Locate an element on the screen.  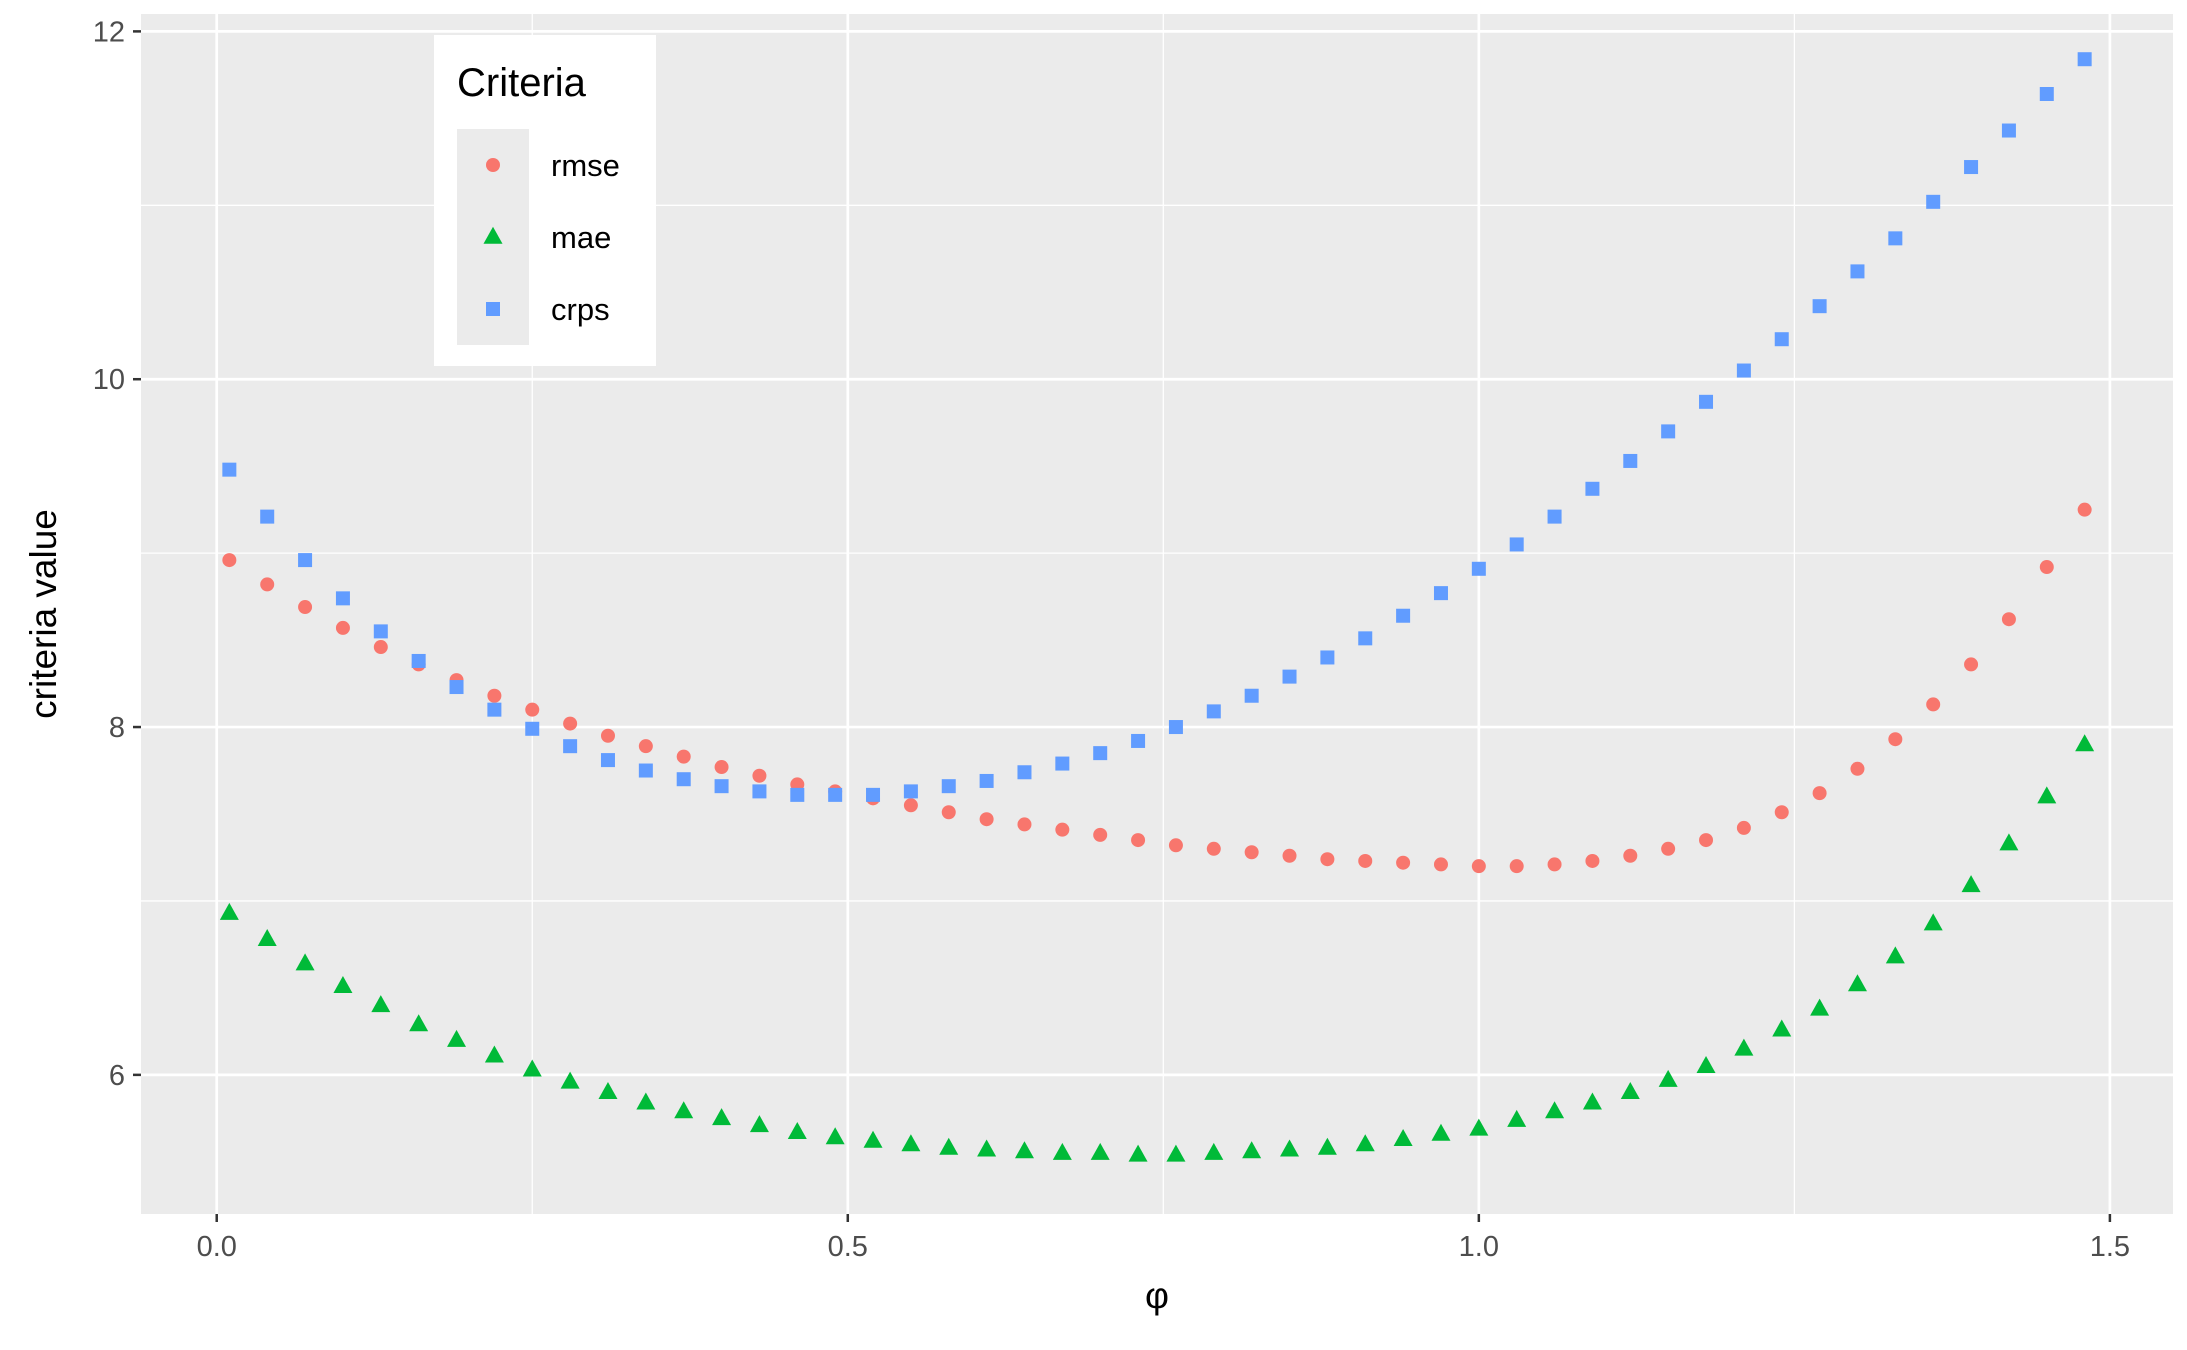
x-tick-label: 0.5 is located at coordinates (848, 1247).